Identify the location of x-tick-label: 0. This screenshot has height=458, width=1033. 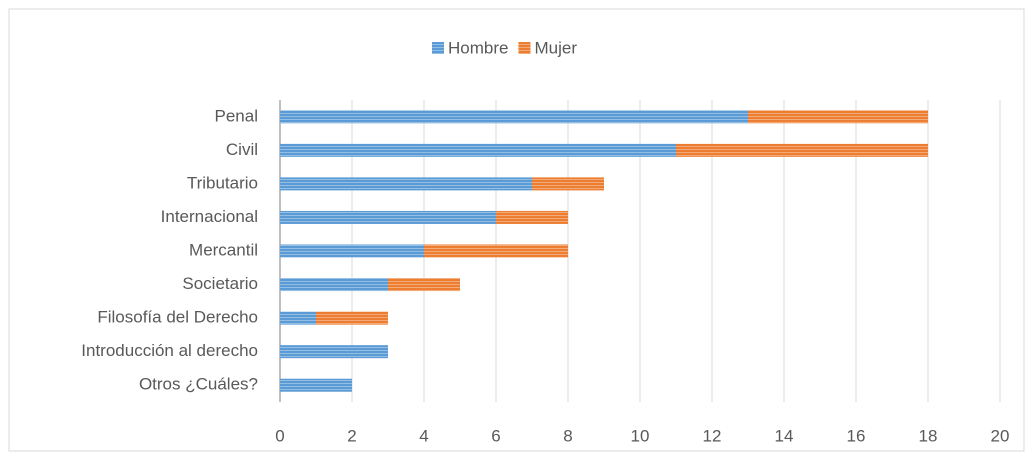
(279, 435).